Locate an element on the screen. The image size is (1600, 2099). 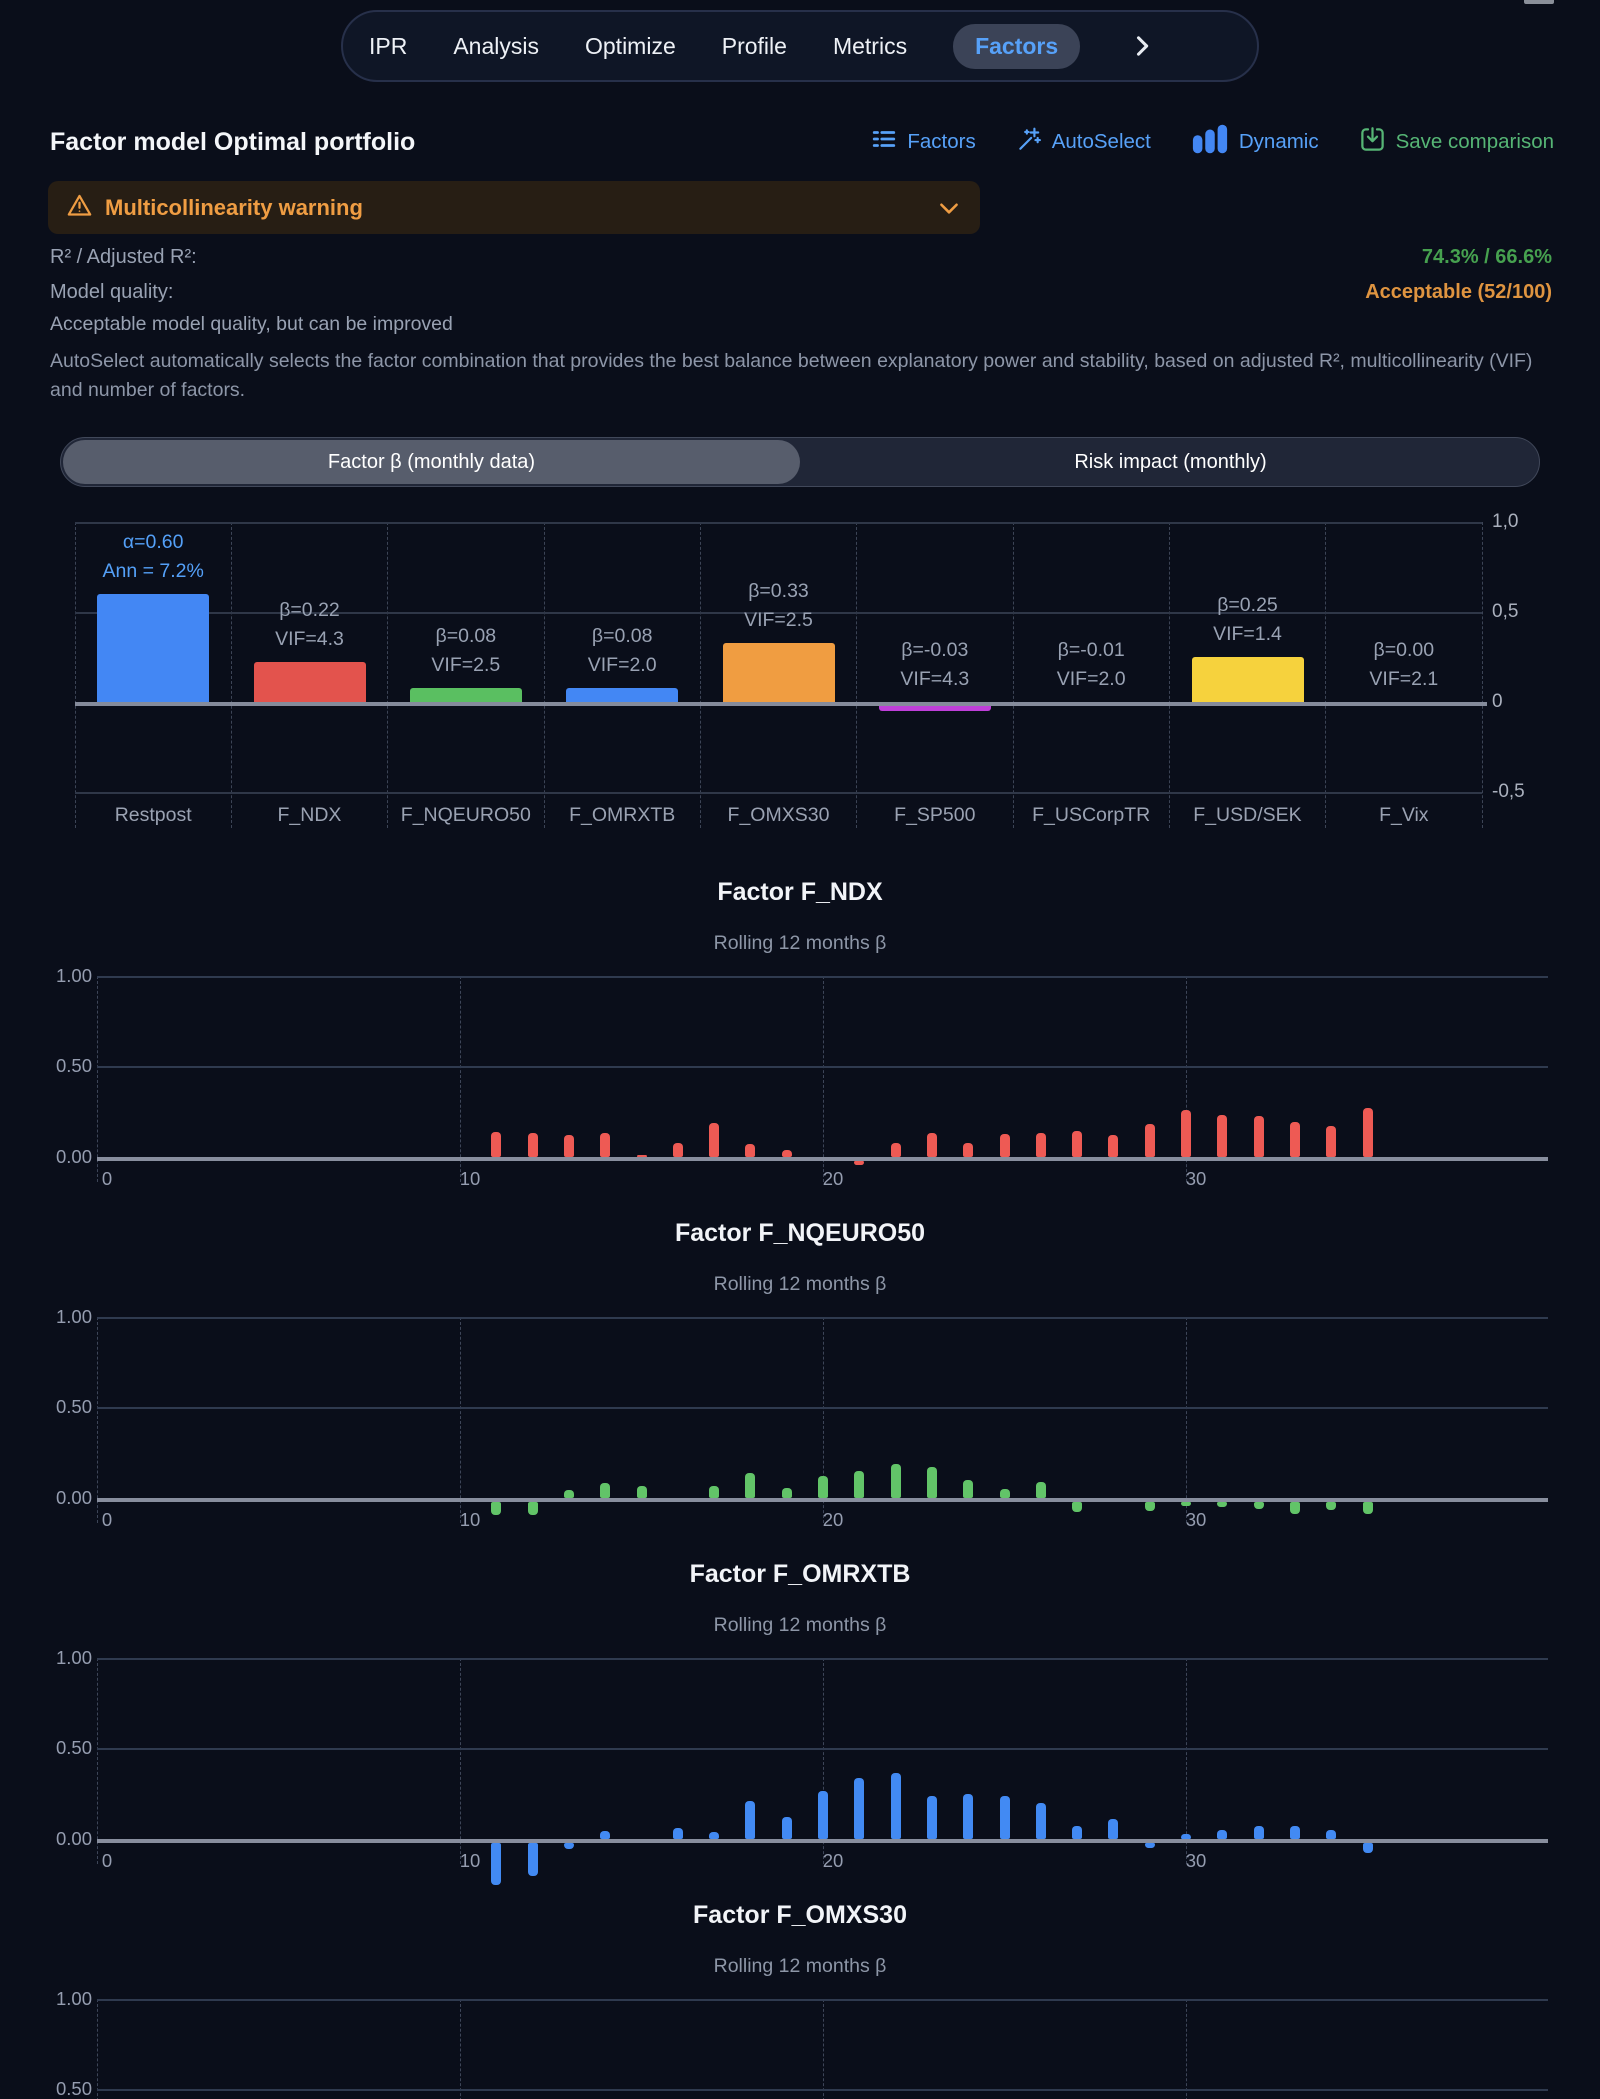
y-axis-label: 0 is located at coordinates (1497, 701).